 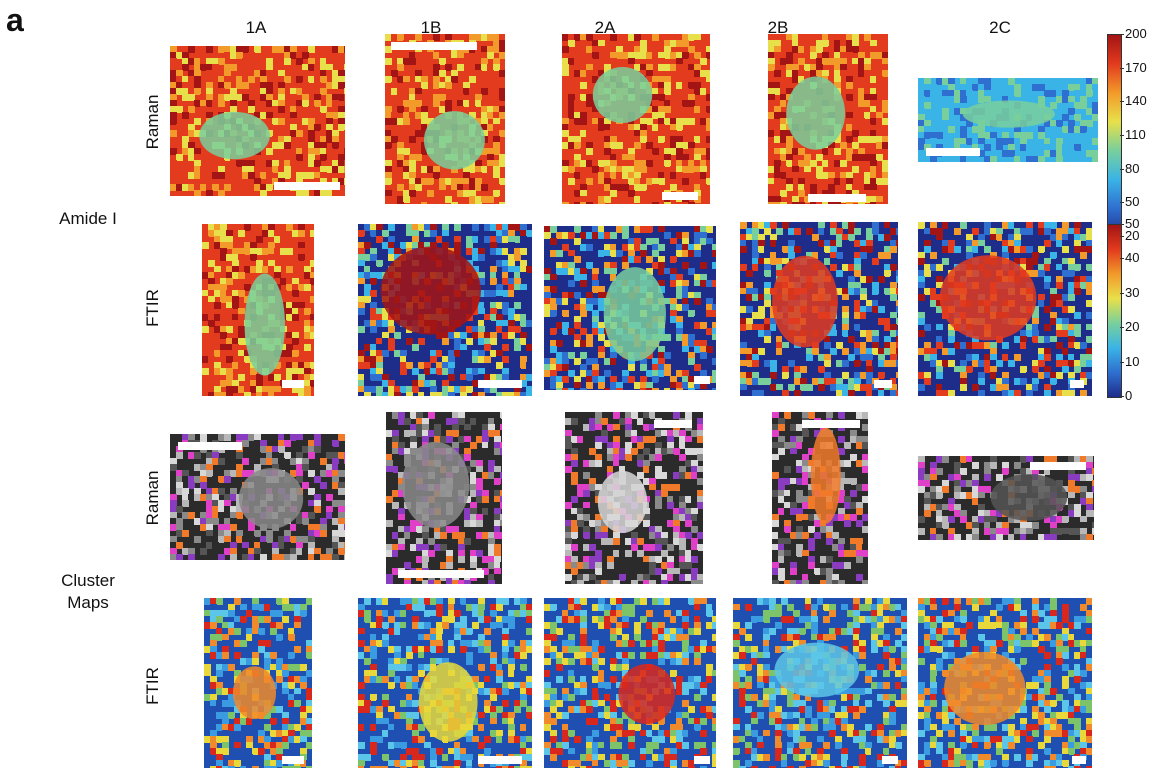 I want to click on map-amide-raman-2b, so click(x=828, y=119).